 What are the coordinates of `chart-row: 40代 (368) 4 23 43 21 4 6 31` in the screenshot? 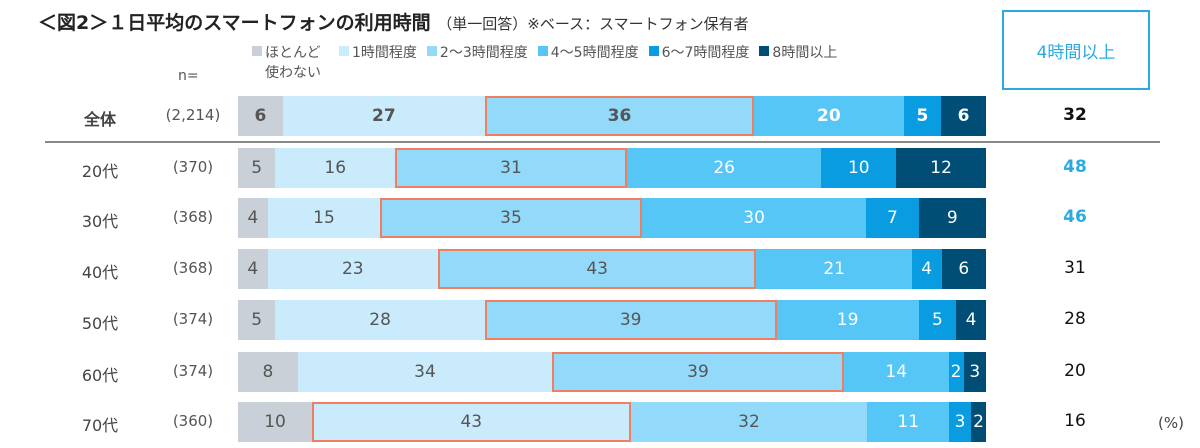 It's located at (600, 269).